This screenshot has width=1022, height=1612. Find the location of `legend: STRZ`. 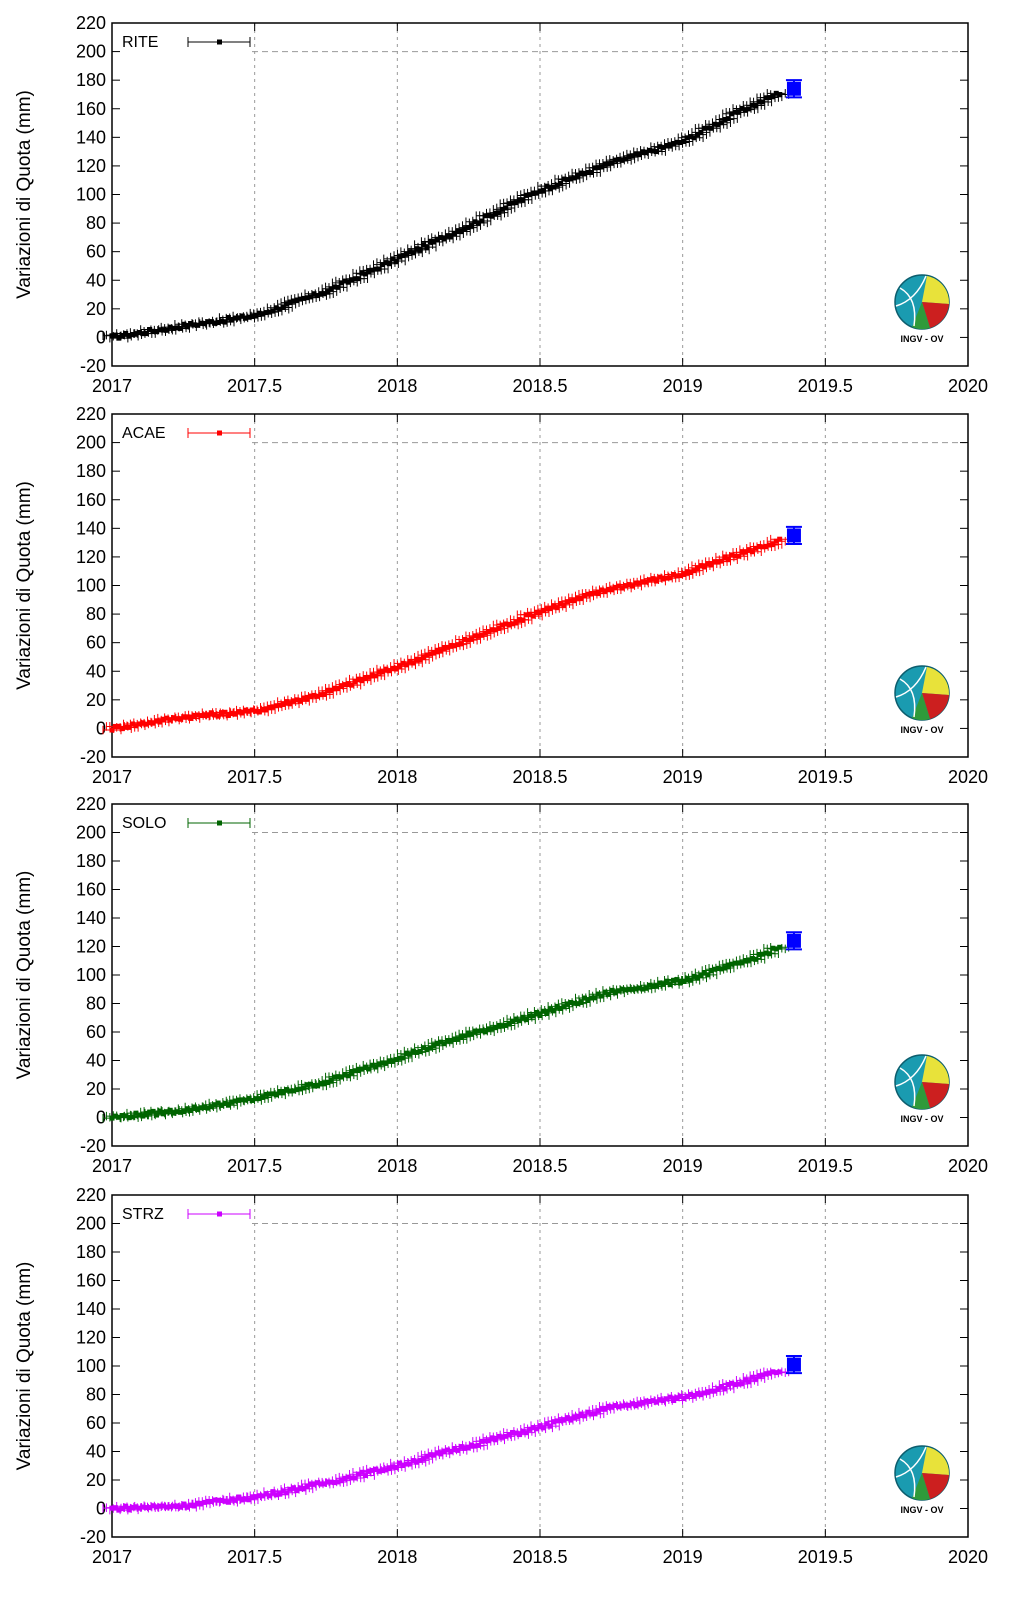

legend: STRZ is located at coordinates (186, 1214).